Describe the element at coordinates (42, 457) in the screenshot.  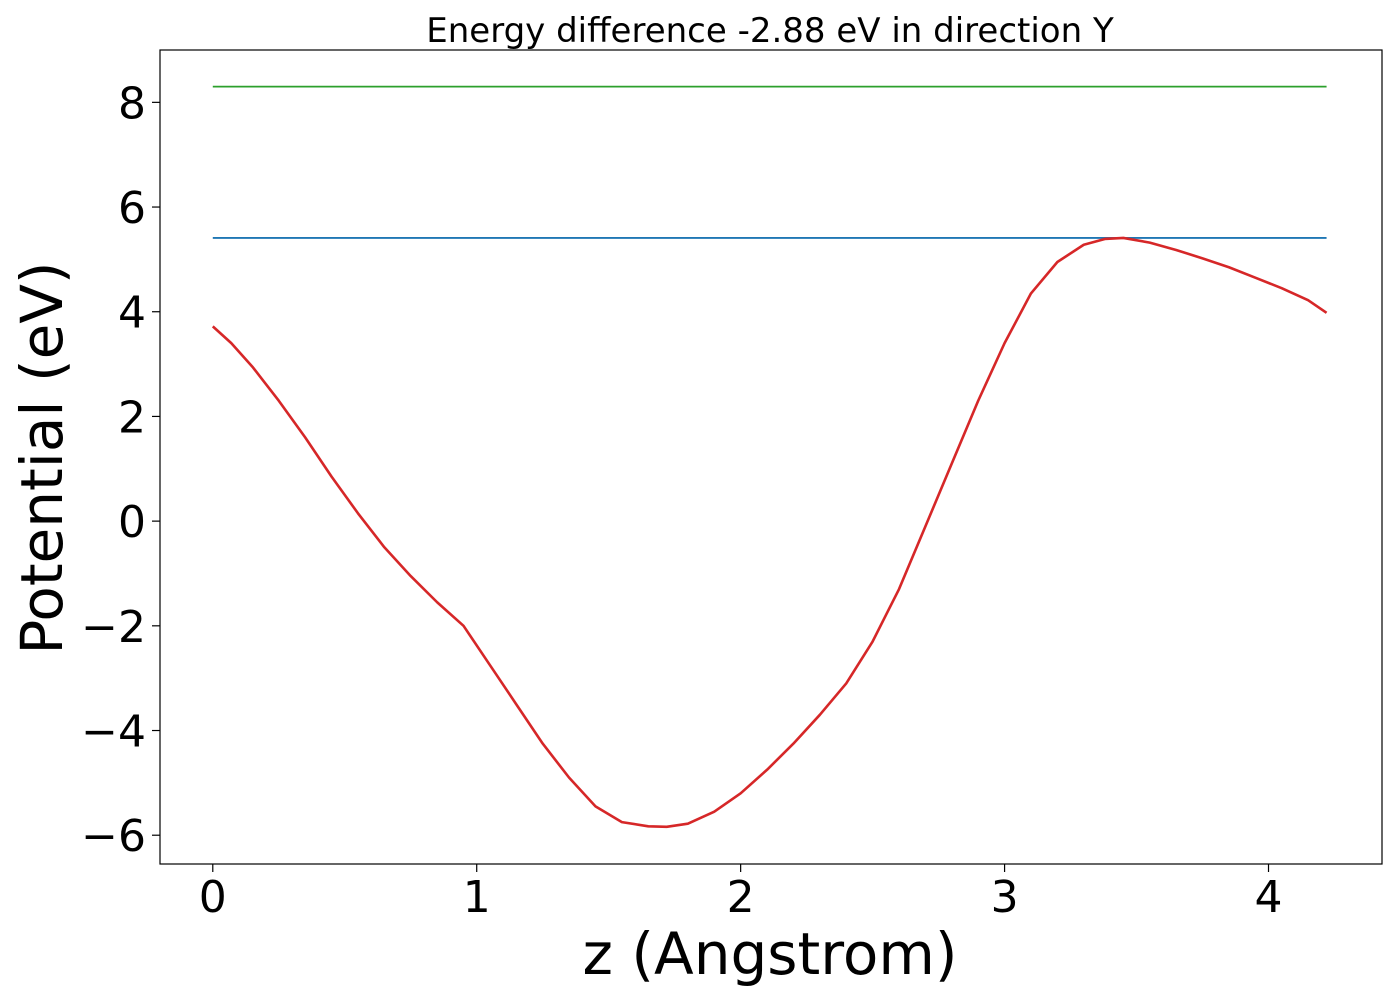
I see `y-axis-label: Potential (eV)` at that location.